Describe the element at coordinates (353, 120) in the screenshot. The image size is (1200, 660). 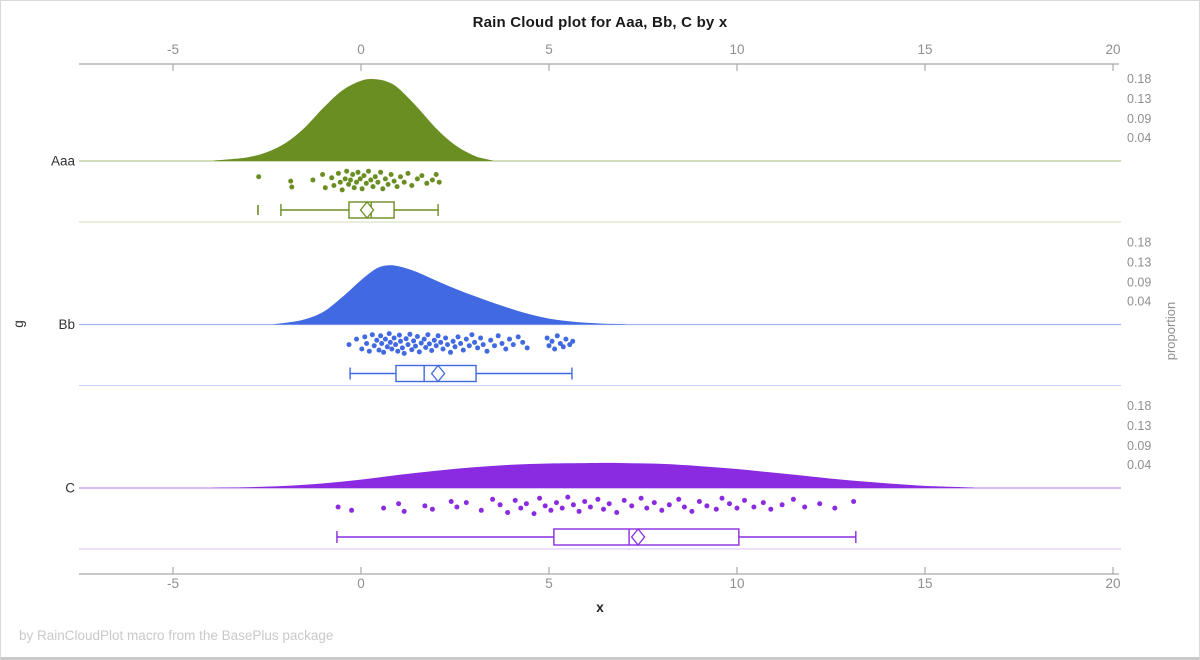
I see `density-aaa` at that location.